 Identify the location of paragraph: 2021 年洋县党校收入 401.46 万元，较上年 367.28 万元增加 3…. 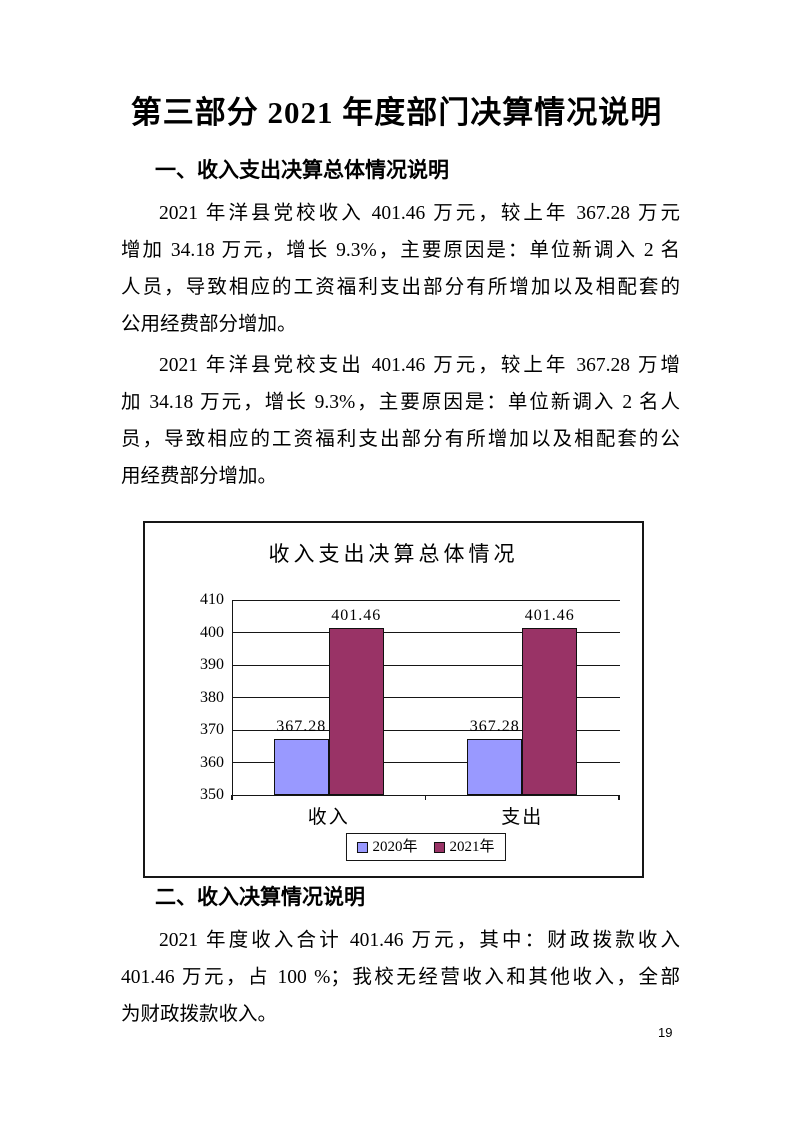
(400, 269).